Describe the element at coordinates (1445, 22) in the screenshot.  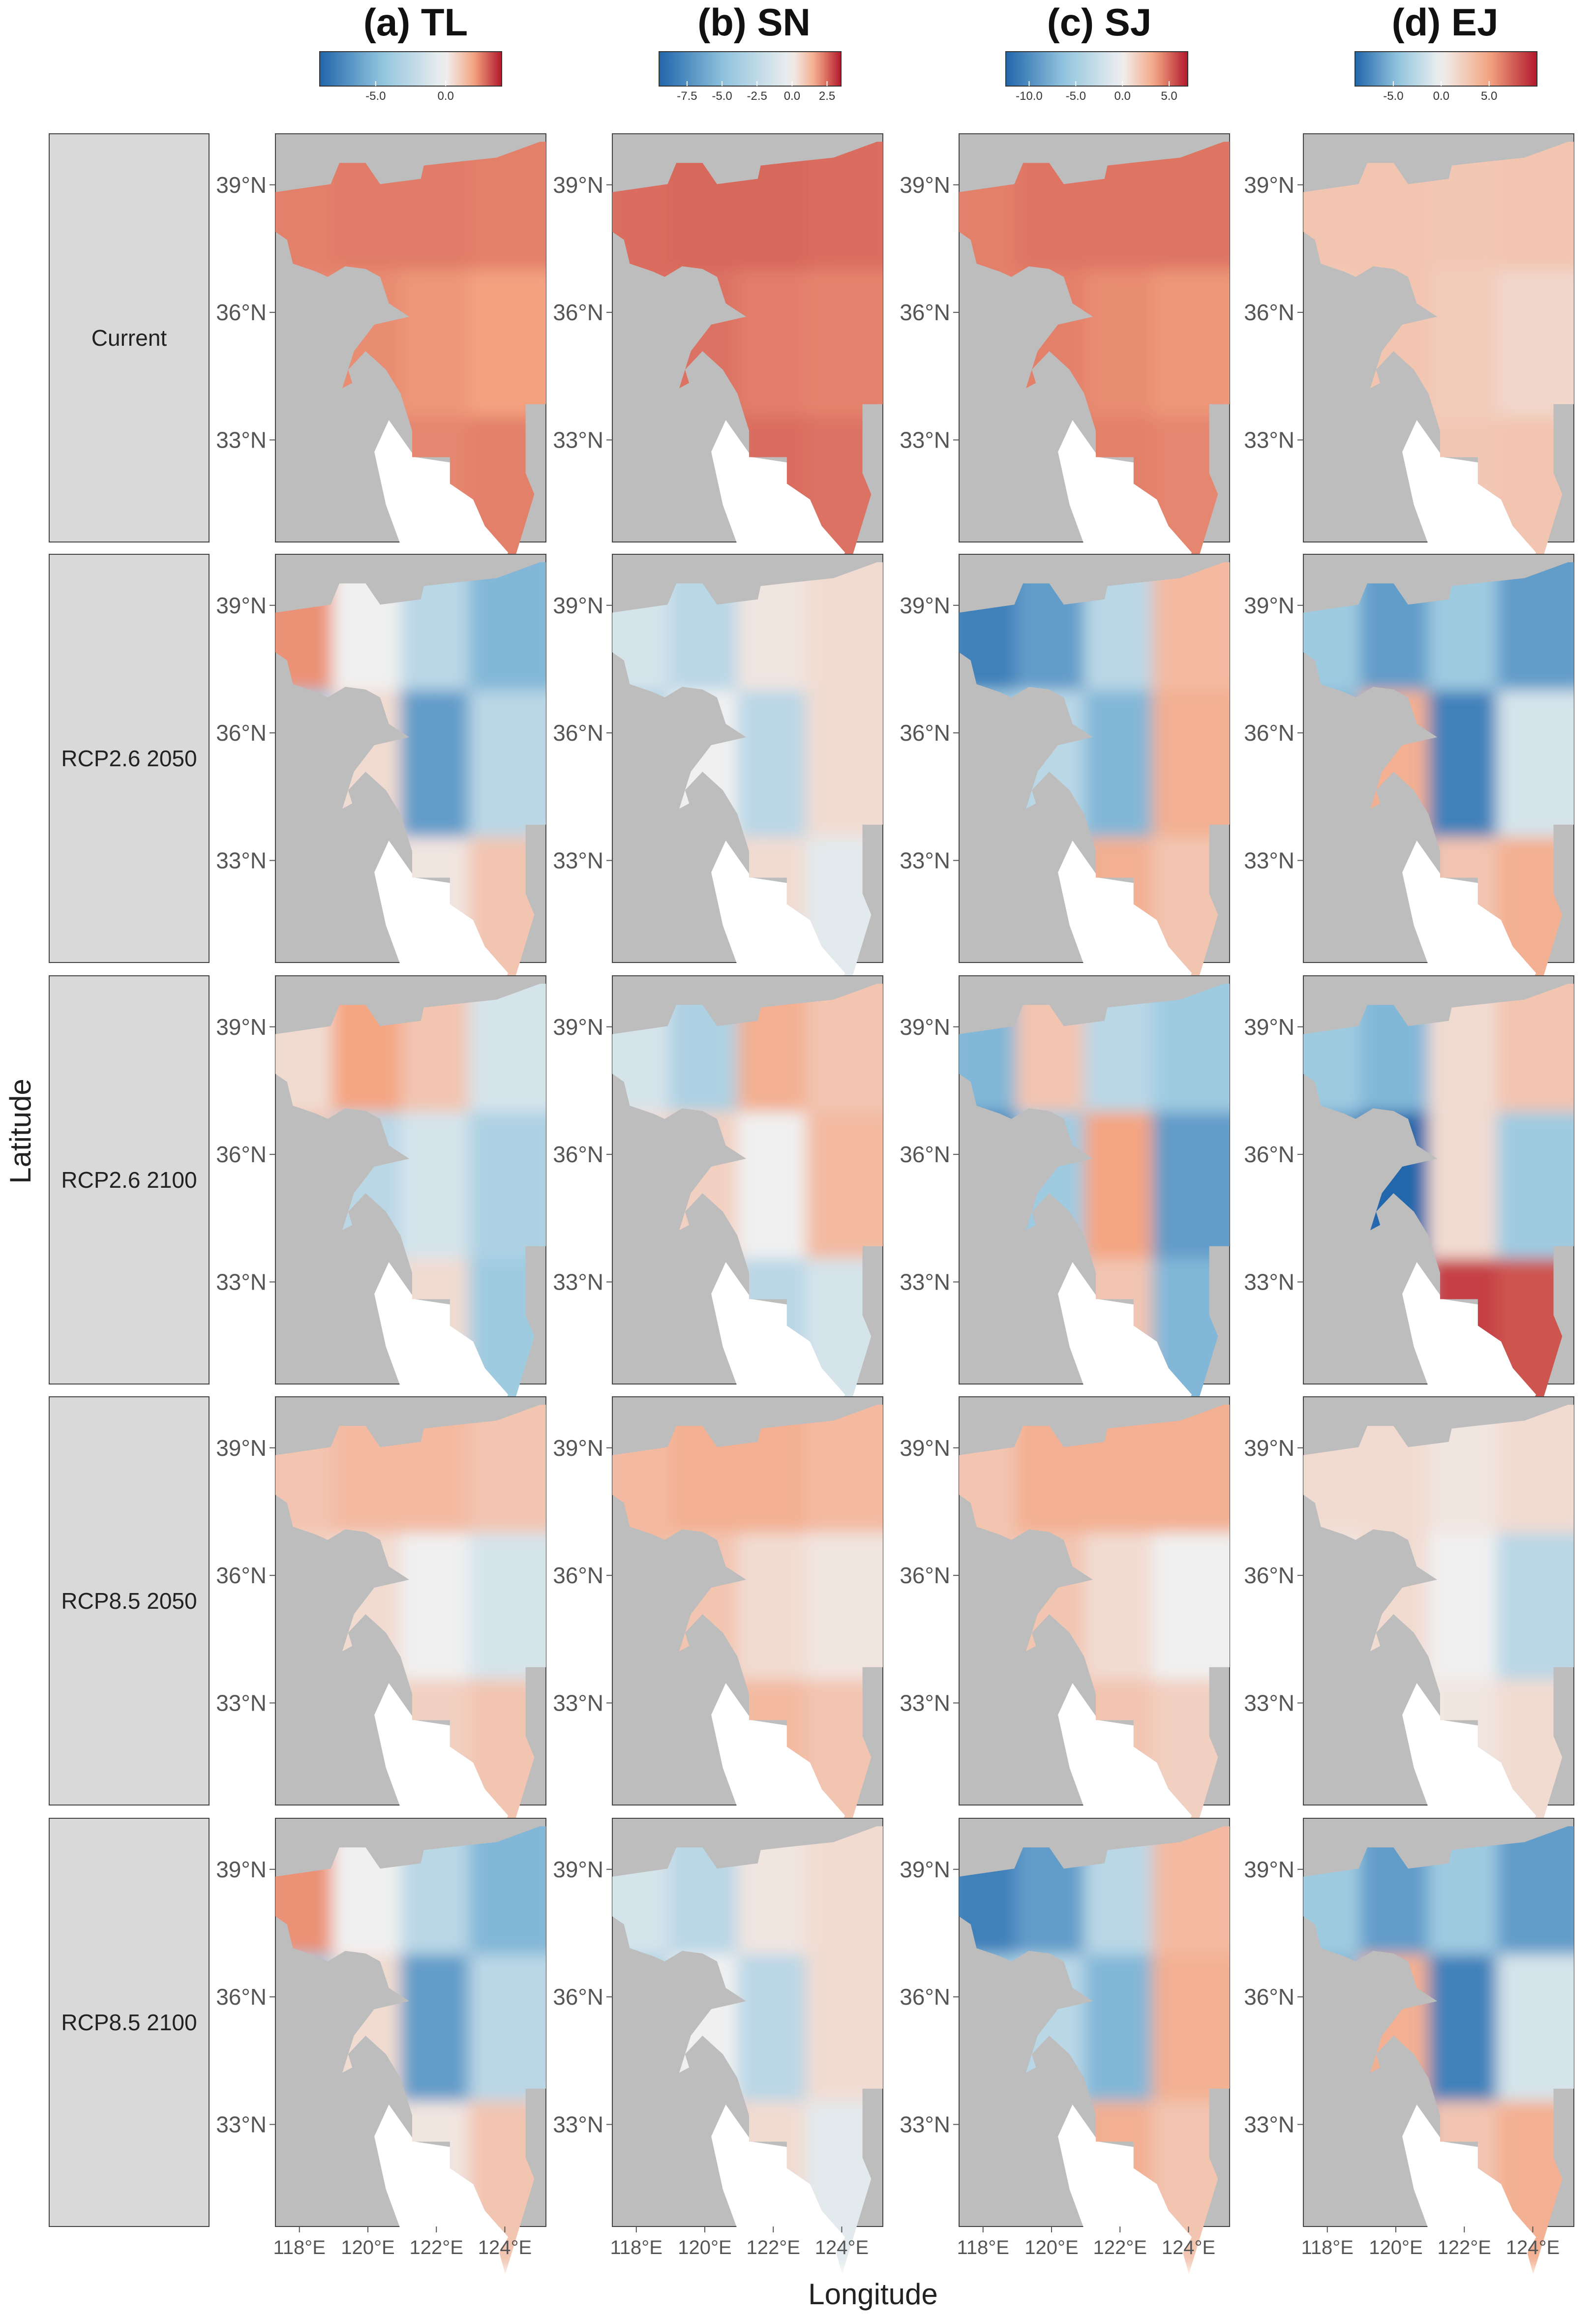
I see `column-title-ej: (d) EJ` at that location.